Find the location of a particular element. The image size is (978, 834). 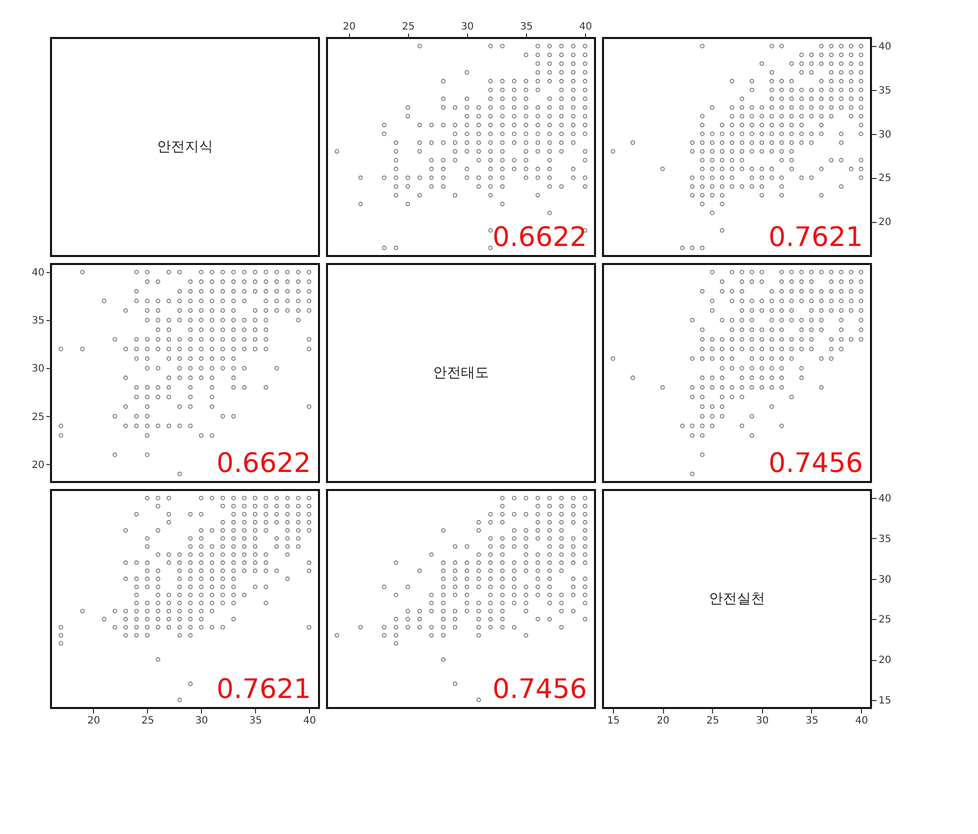

text: 안전지식 is located at coordinates (185, 147).